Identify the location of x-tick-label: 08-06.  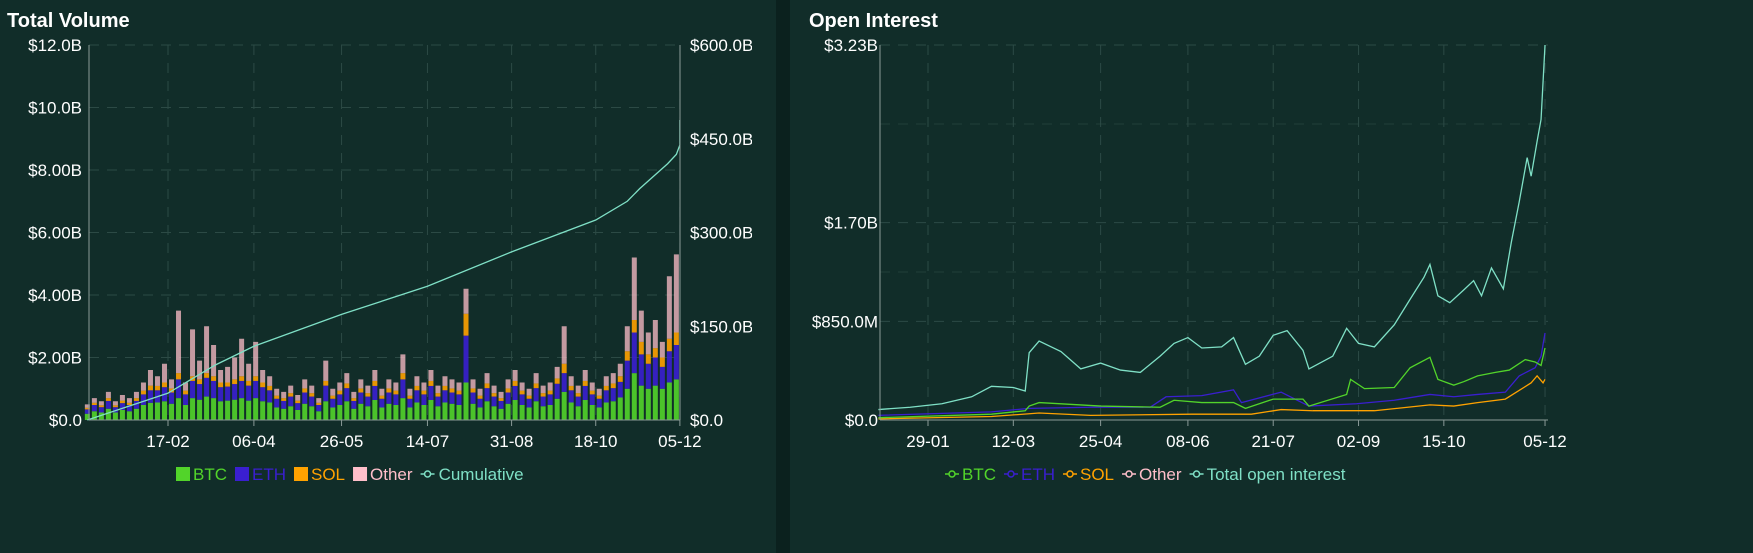
(1187, 441).